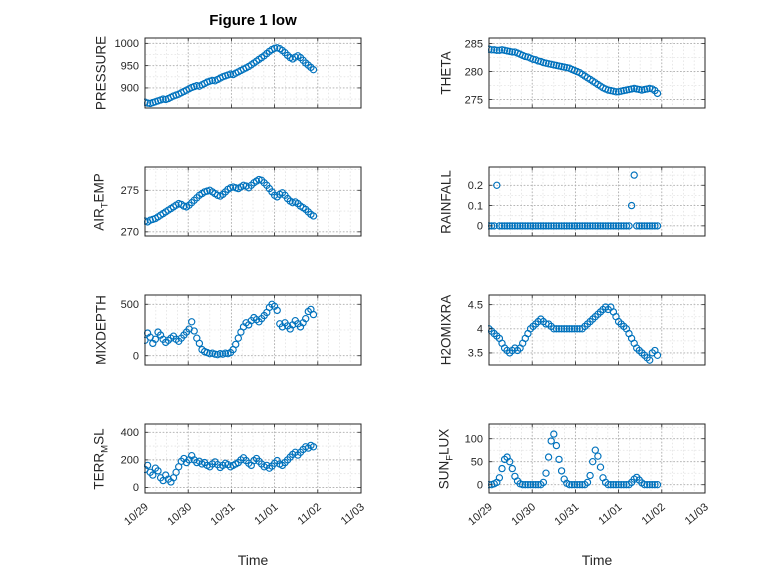  I want to click on svg-text: 50, so click(477, 462).